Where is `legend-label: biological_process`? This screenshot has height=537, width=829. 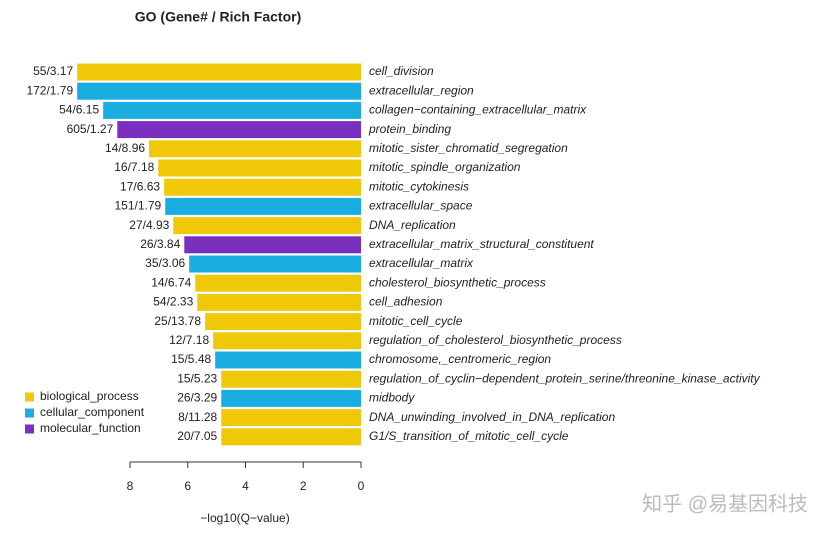 legend-label: biological_process is located at coordinates (89, 396).